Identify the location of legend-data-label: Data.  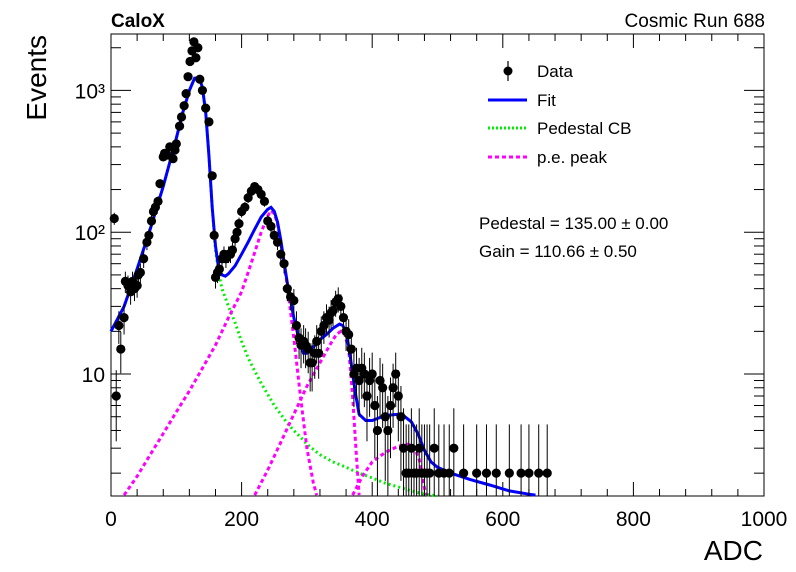
(555, 71).